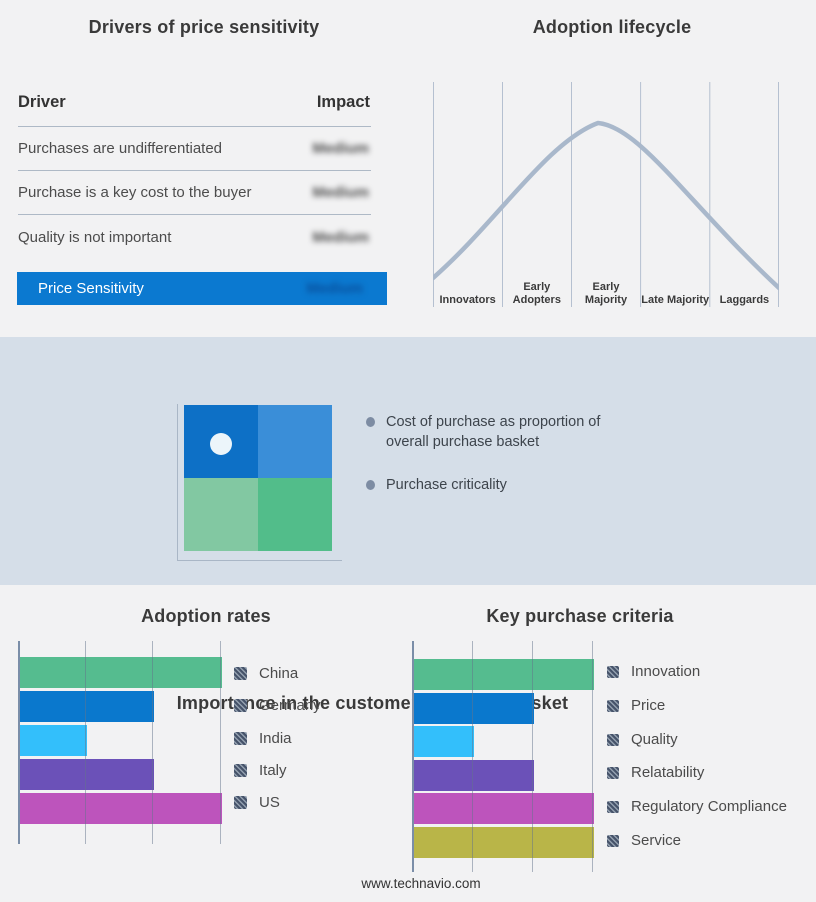 Image resolution: width=816 pixels, height=902 pixels. What do you see at coordinates (194, 102) in the screenshot?
I see `drivers-table-header: Driver Impact` at bounding box center [194, 102].